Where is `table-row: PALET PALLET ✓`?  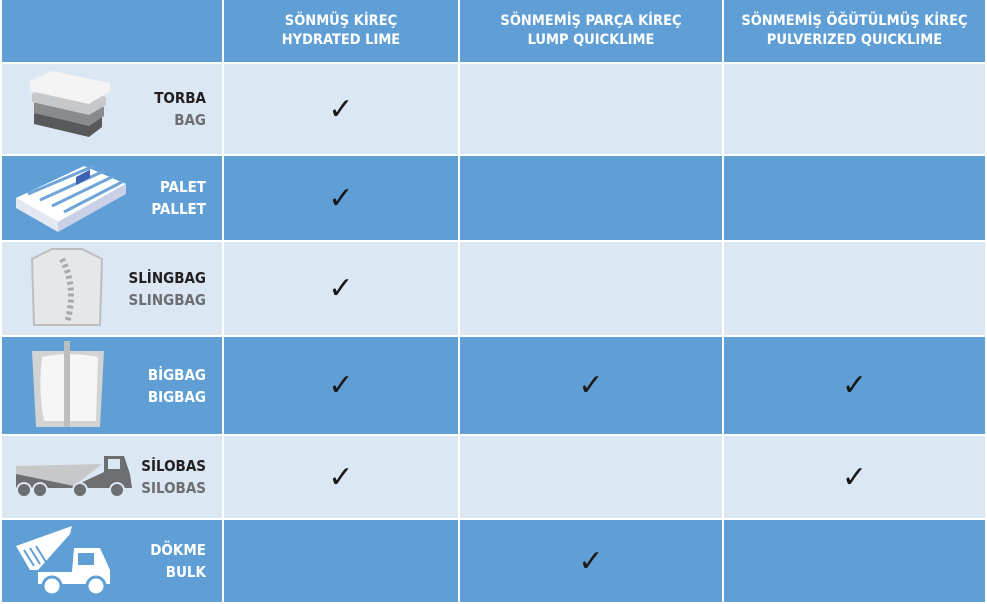 table-row: PALET PALLET ✓ is located at coordinates (493, 198).